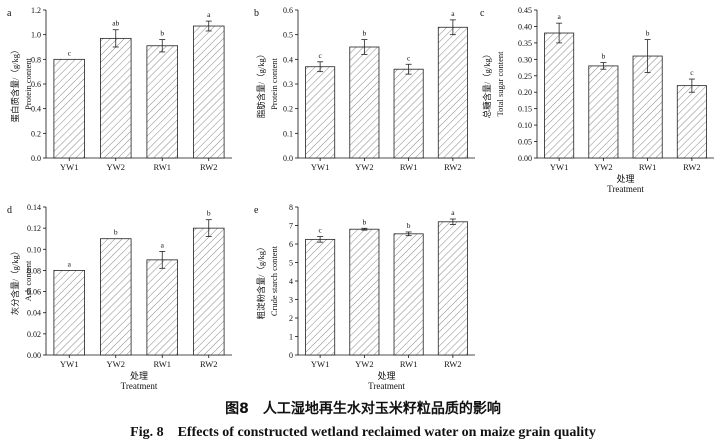 This screenshot has height=443, width=726. I want to click on panel-d-ytick-label: 0.06, so click(34, 292).